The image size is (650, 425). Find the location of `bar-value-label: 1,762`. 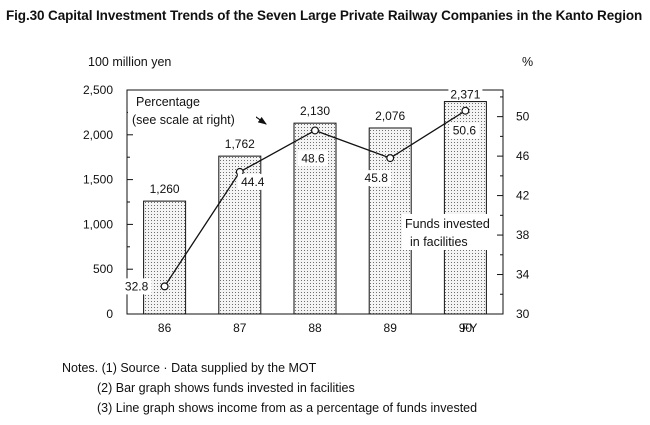

bar-value-label: 1,762 is located at coordinates (240, 144).